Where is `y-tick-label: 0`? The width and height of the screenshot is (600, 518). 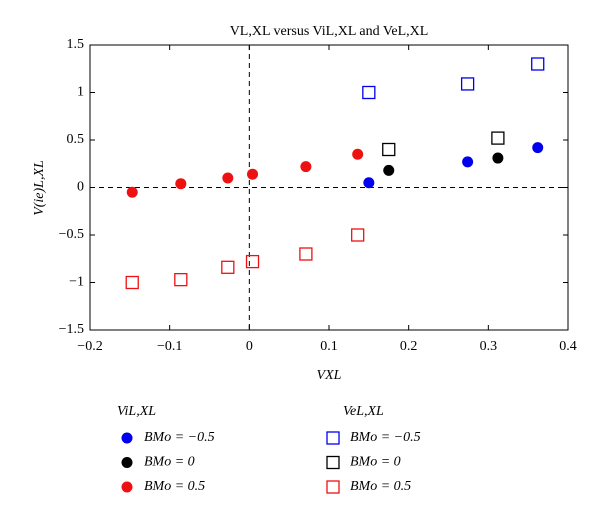 y-tick-label: 0 is located at coordinates (80, 187).